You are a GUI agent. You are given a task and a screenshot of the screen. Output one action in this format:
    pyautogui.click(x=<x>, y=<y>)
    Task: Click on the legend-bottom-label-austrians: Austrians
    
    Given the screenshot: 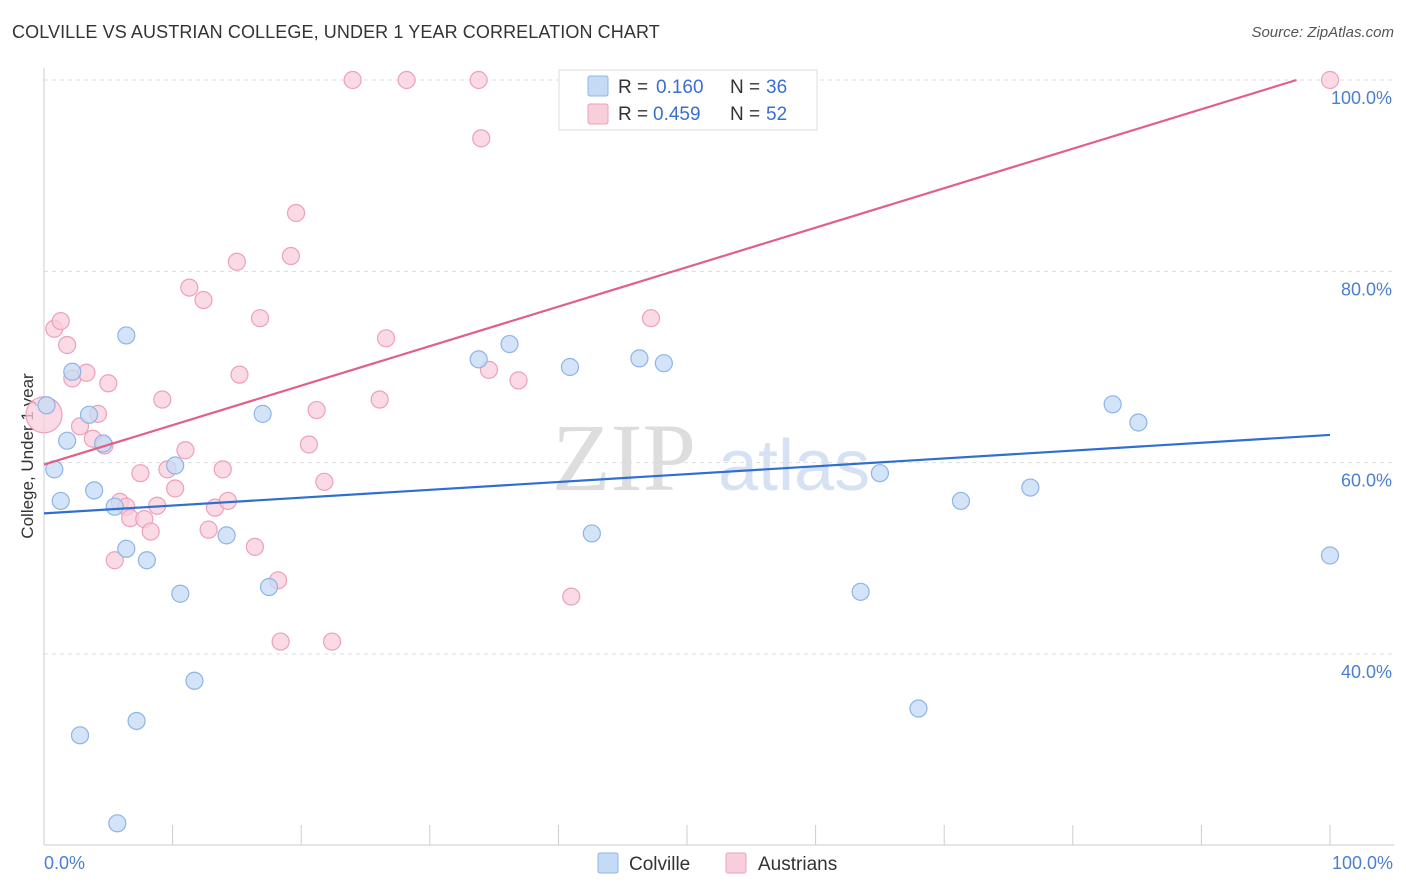 What is the action you would take?
    pyautogui.click(x=797, y=864)
    